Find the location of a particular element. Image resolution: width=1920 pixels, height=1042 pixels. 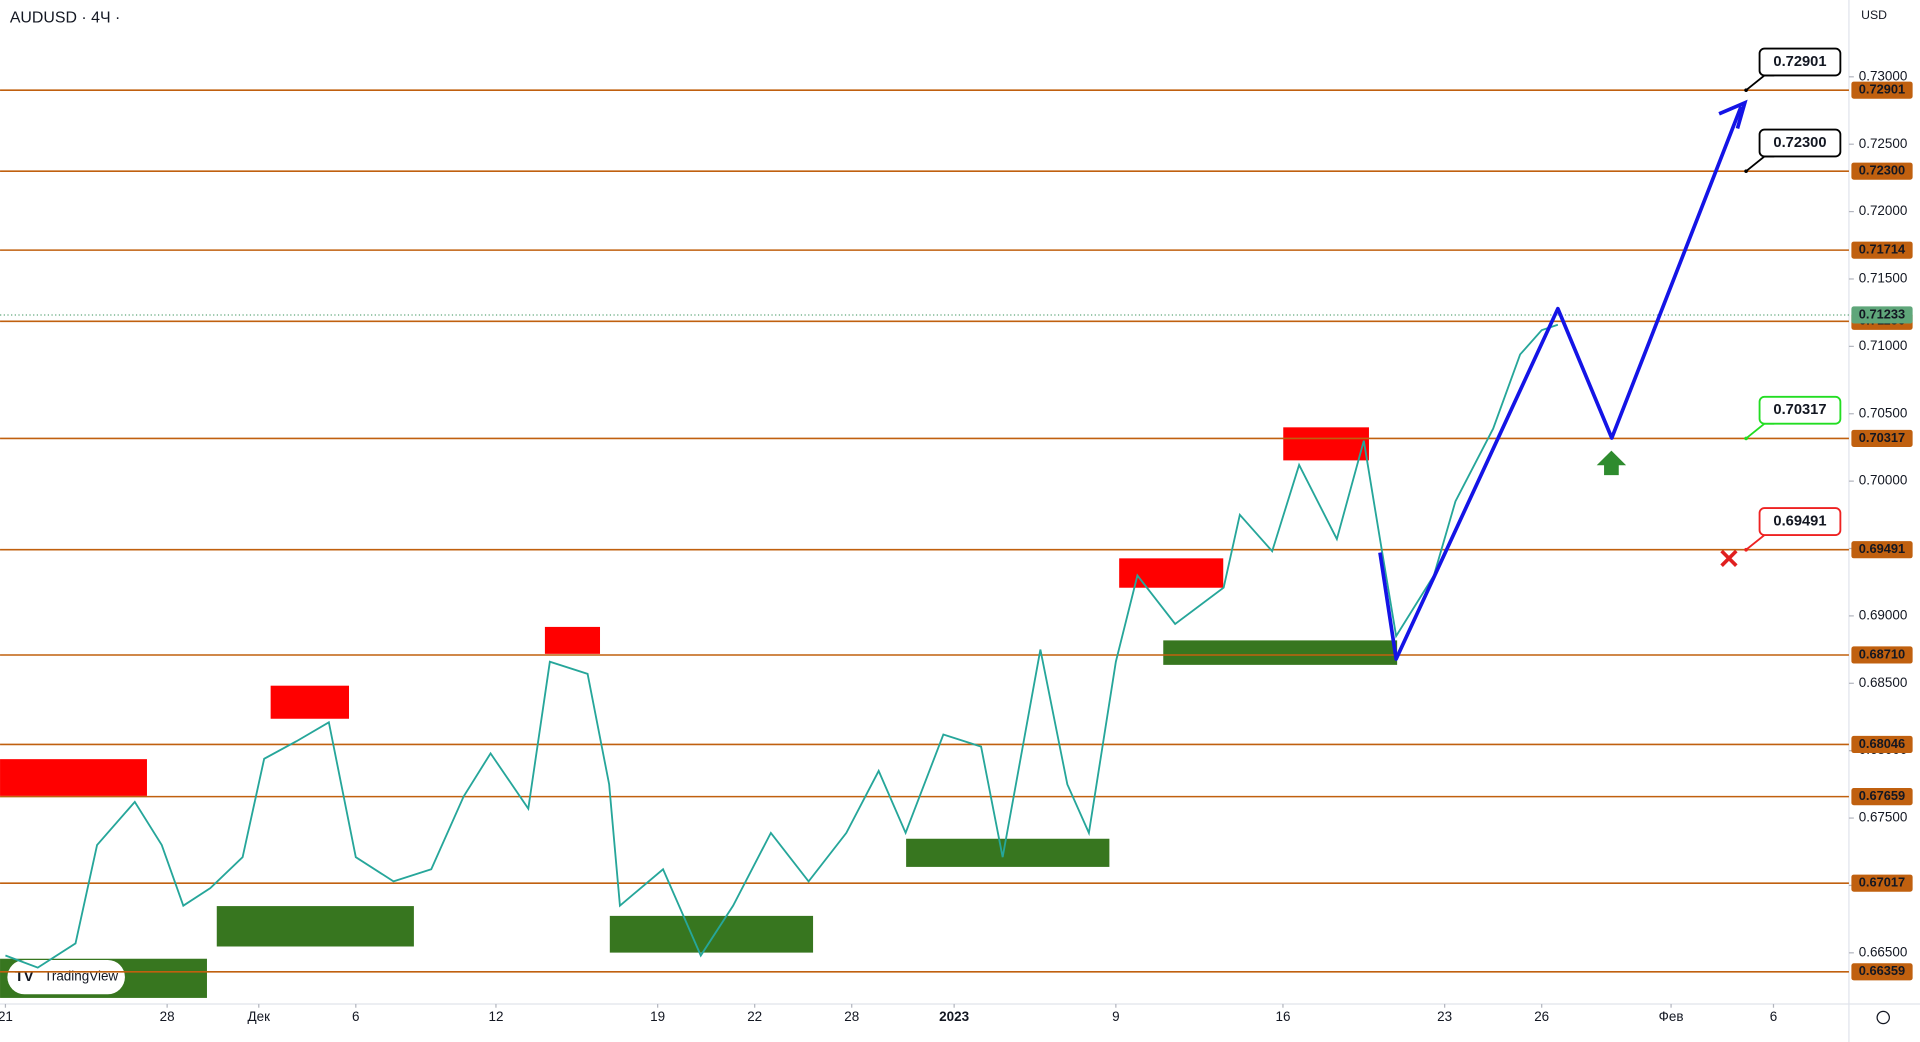

last-price-box is located at coordinates (1882, 315).